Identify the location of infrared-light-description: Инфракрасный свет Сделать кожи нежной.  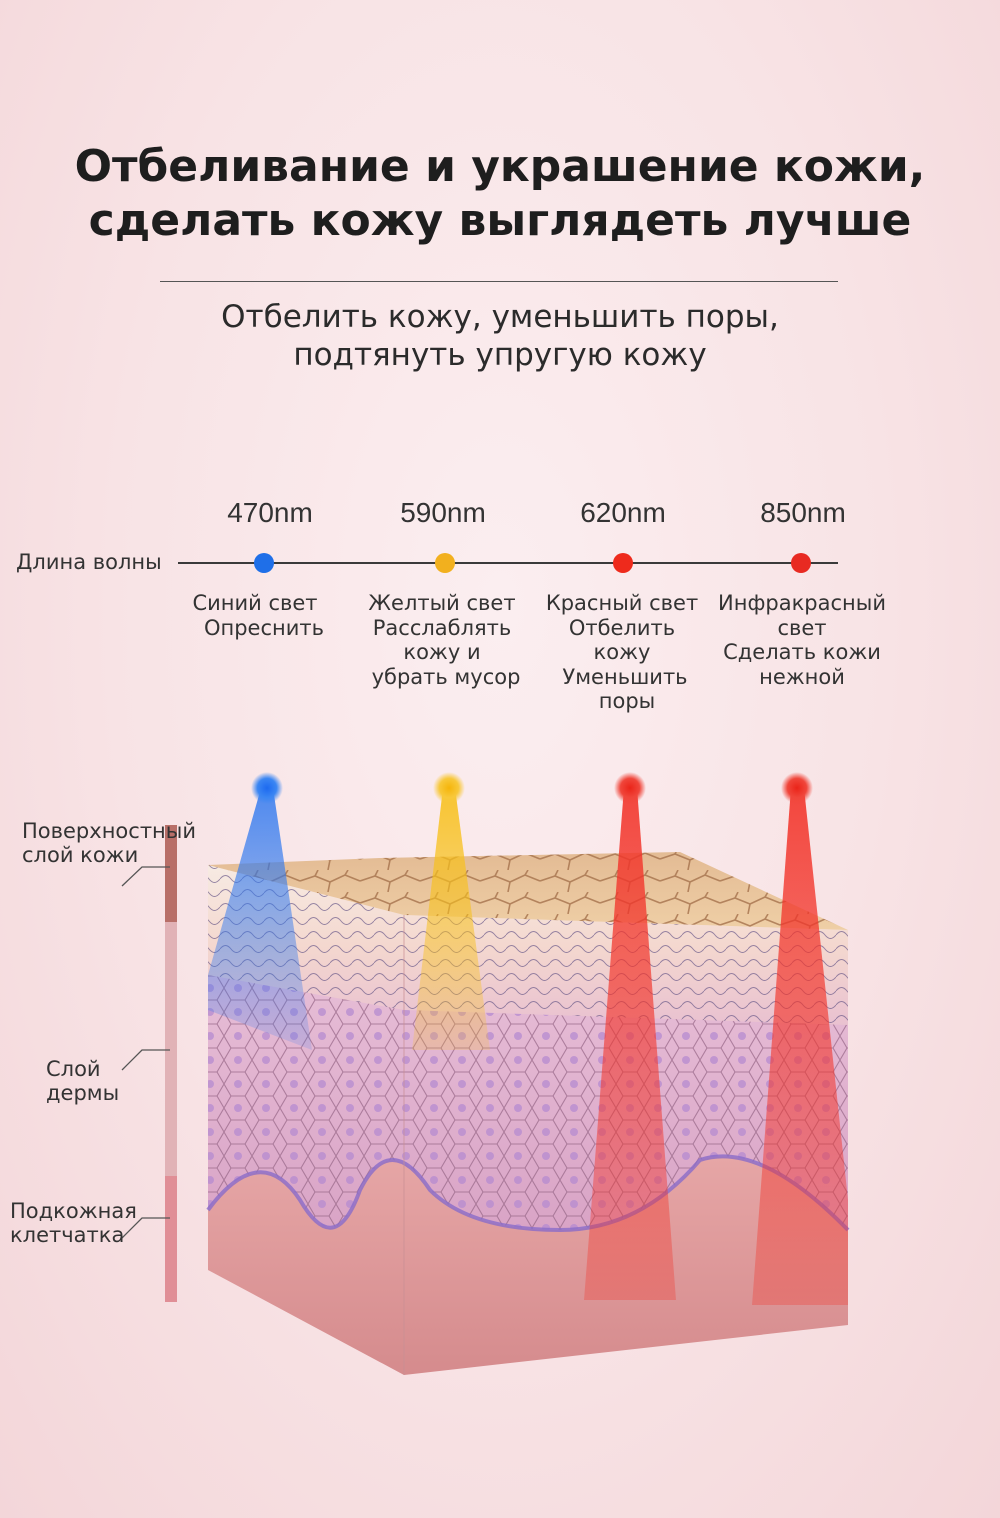
(802, 640).